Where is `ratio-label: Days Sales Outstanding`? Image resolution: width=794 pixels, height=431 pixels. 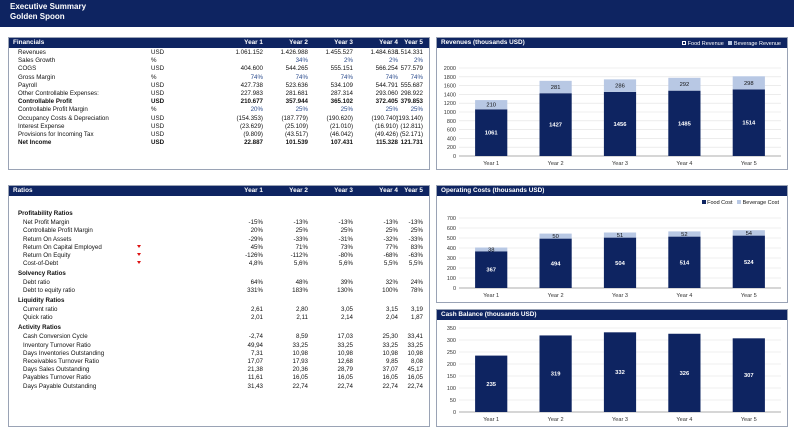 ratio-label: Days Sales Outstanding is located at coordinates (56, 370).